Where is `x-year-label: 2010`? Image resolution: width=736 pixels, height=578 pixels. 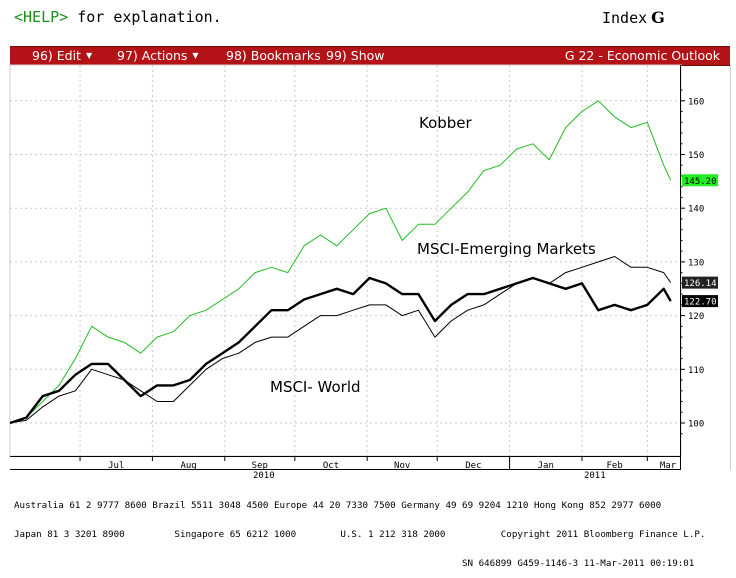 x-year-label: 2010 is located at coordinates (264, 476).